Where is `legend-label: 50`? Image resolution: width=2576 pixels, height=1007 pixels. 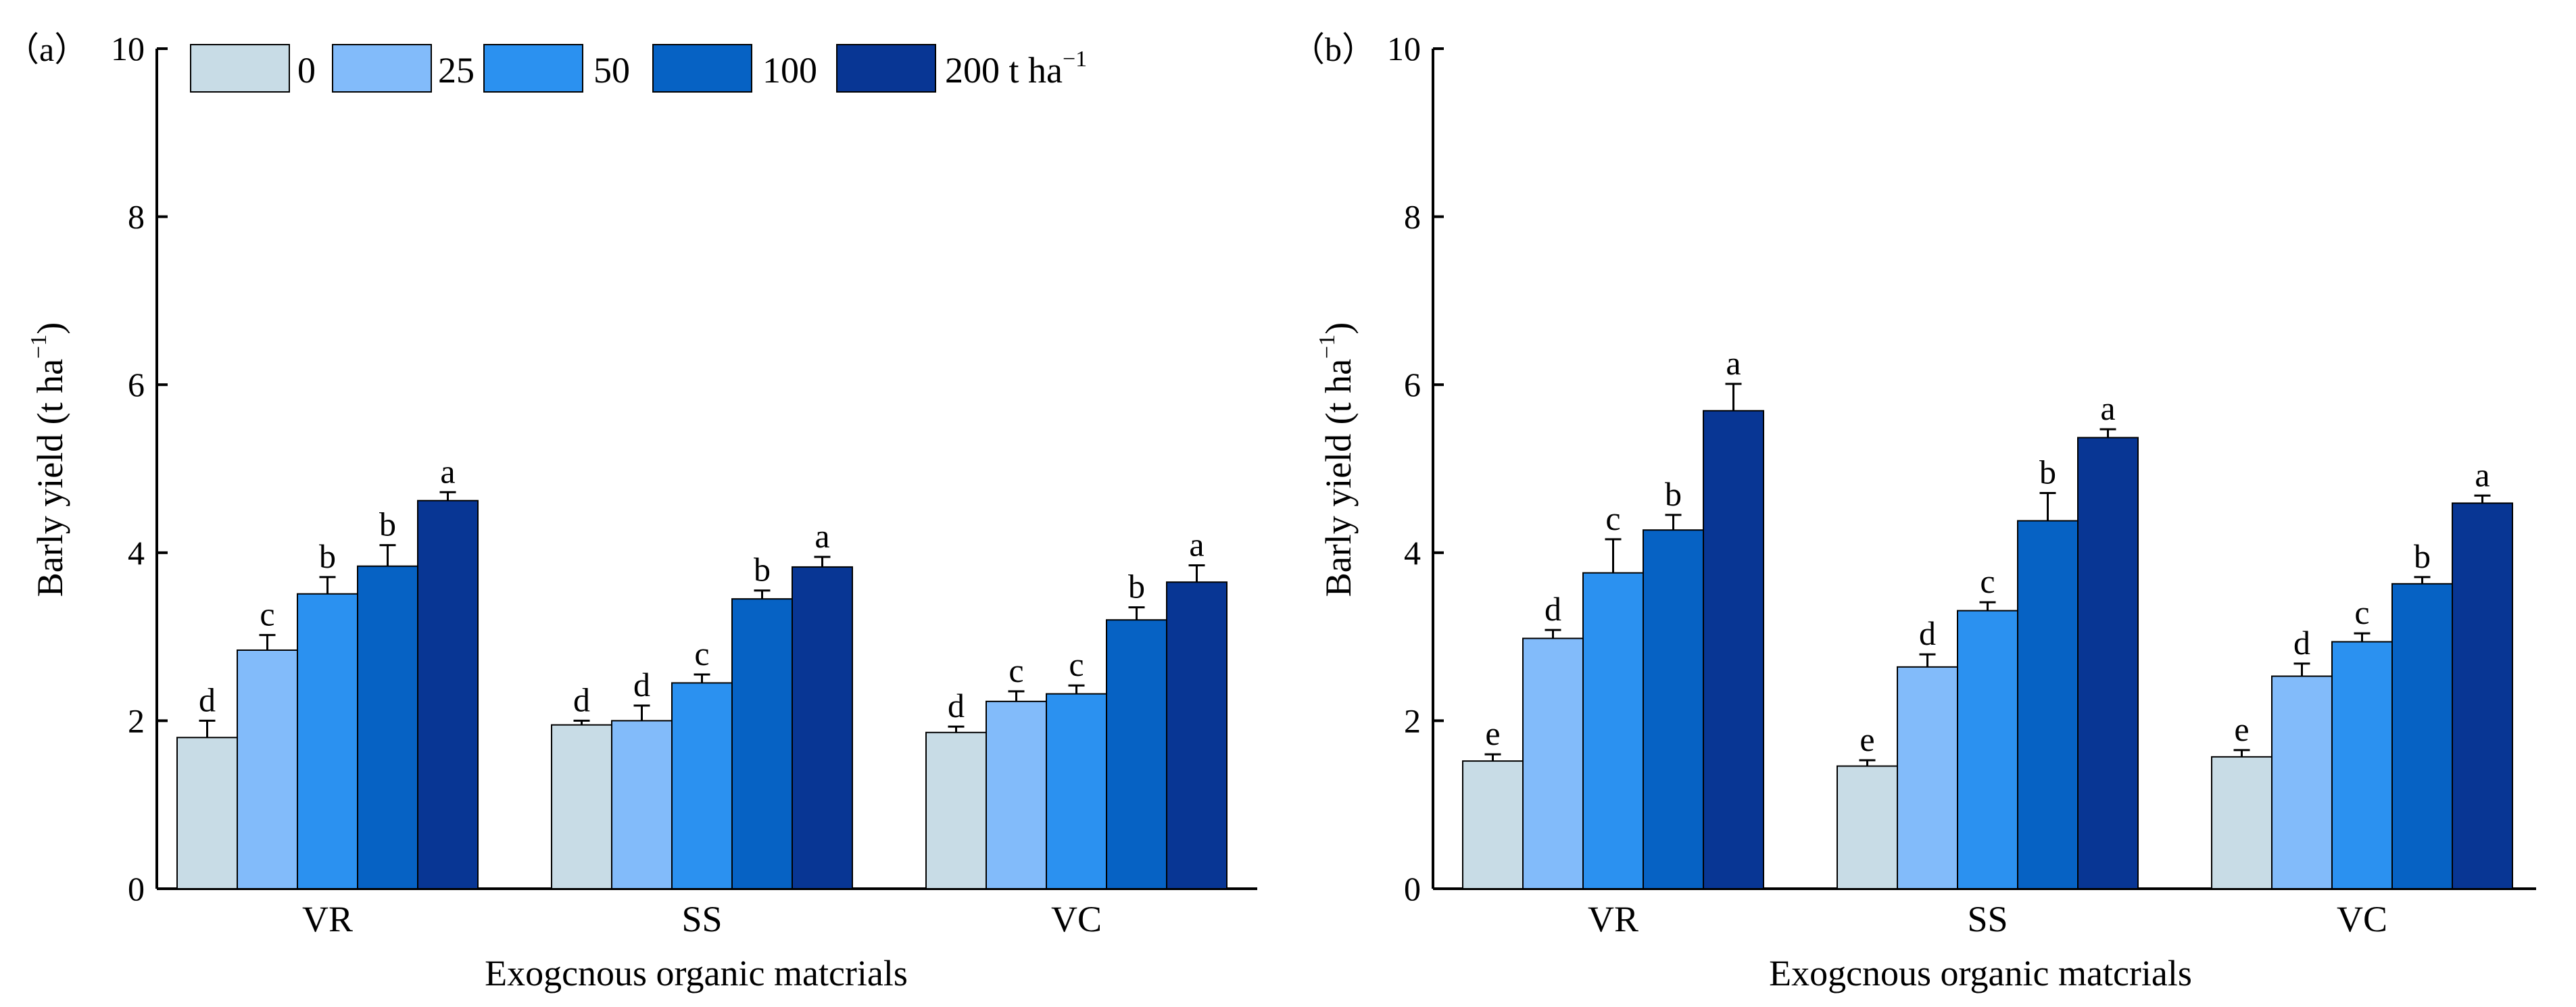
legend-label: 50 is located at coordinates (611, 70).